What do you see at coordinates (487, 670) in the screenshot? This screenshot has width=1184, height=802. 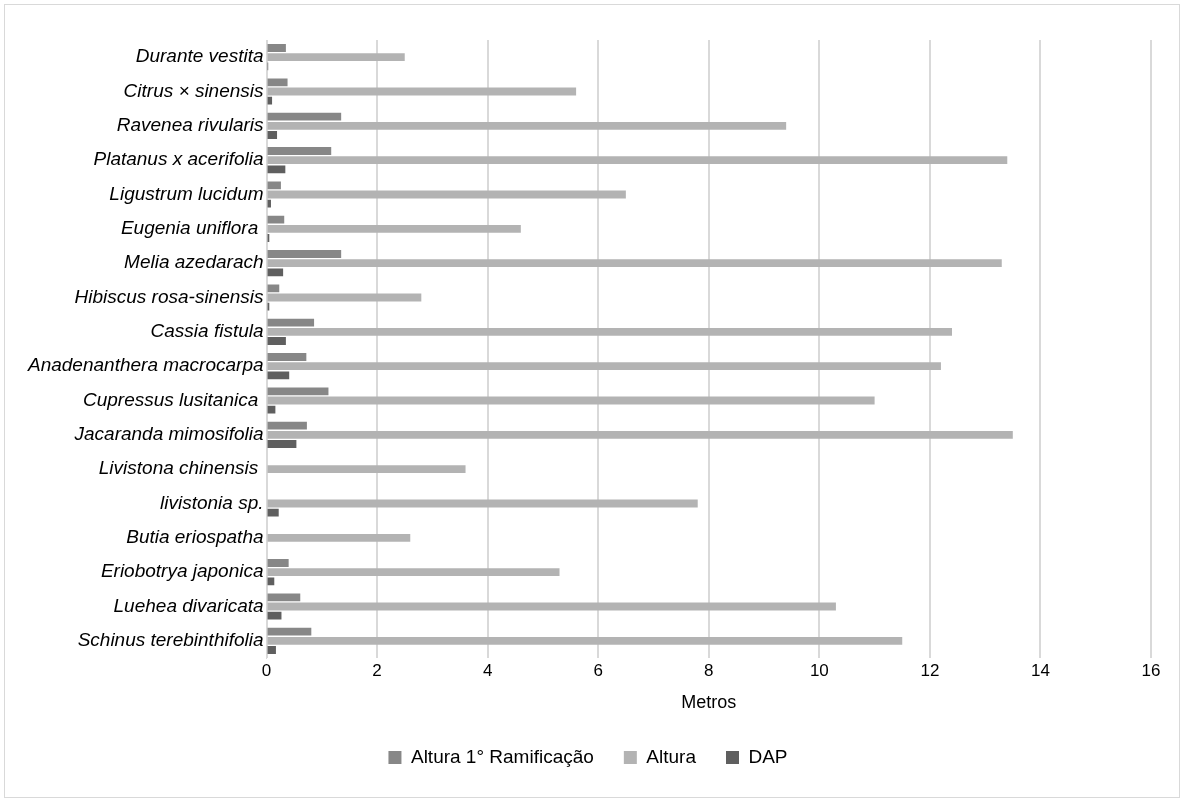 I see `x-tick-label: 4` at bounding box center [487, 670].